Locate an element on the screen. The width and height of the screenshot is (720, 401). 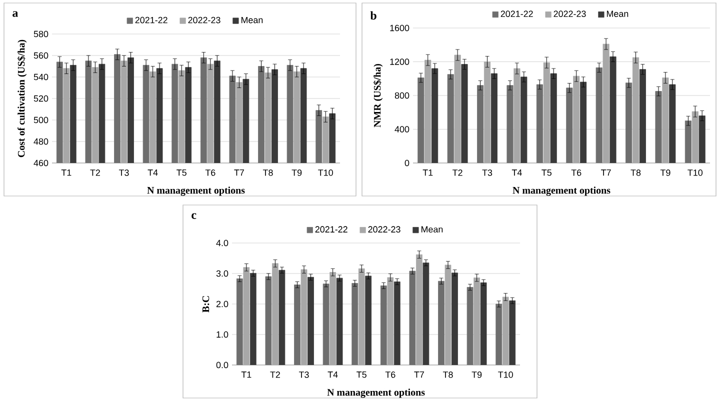
y-tick-label: 1.0 is located at coordinates (222, 334).